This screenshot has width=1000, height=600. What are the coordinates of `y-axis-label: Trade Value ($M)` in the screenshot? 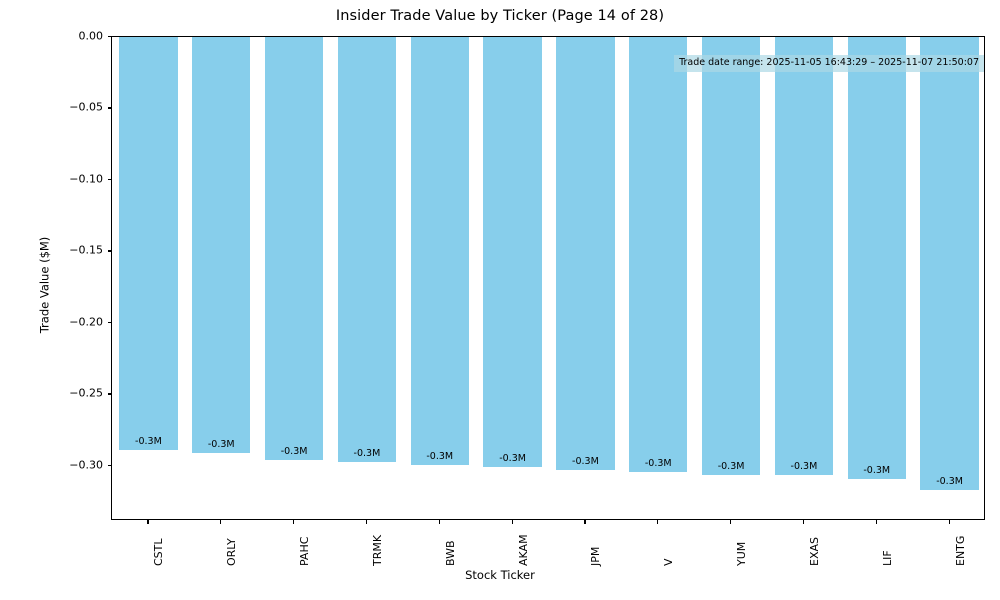 It's located at (44, 285).